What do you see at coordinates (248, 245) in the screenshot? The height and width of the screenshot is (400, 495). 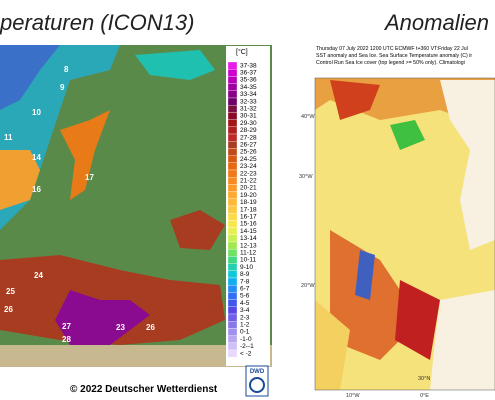 I see `legend-label: 12-13` at bounding box center [248, 245].